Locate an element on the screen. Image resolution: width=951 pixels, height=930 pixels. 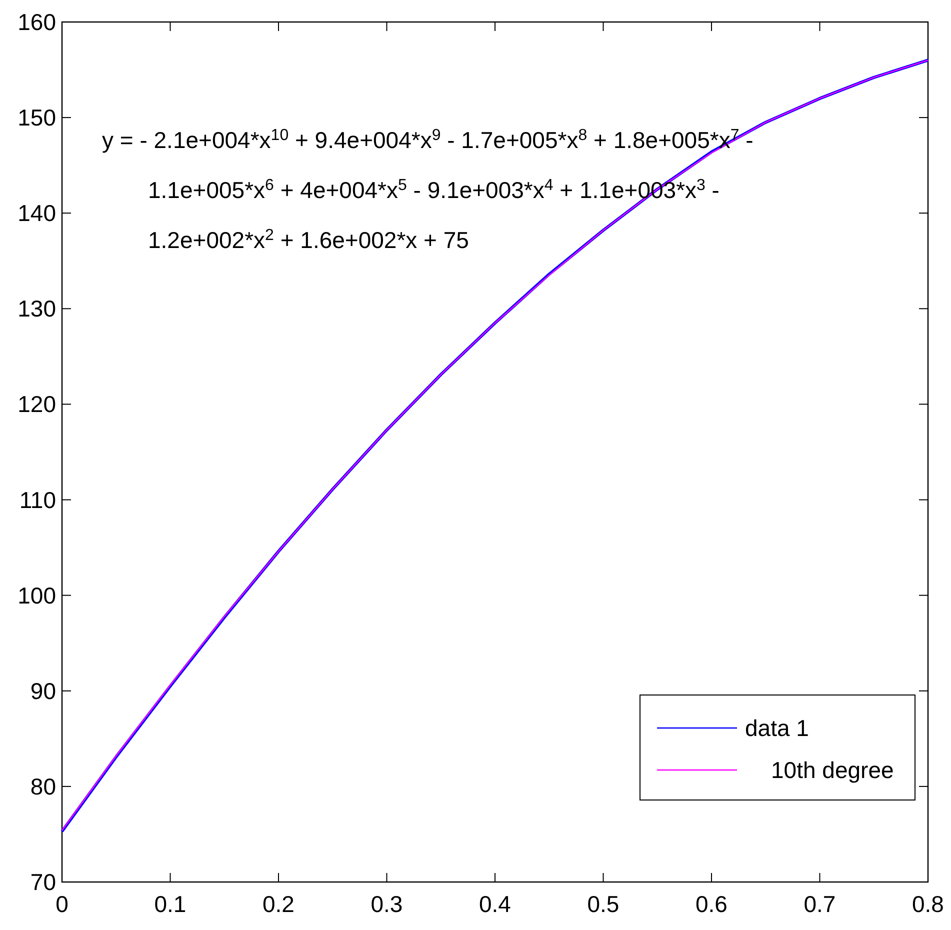
x-tick-label: 0.2 is located at coordinates (278, 904).